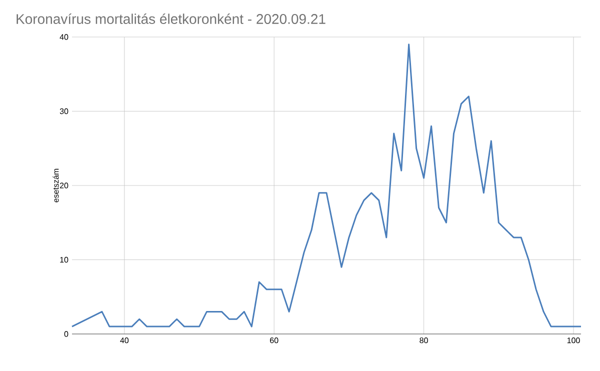 The width and height of the screenshot is (600, 371). What do you see at coordinates (274, 341) in the screenshot?
I see `x-tick-label: 60` at bounding box center [274, 341].